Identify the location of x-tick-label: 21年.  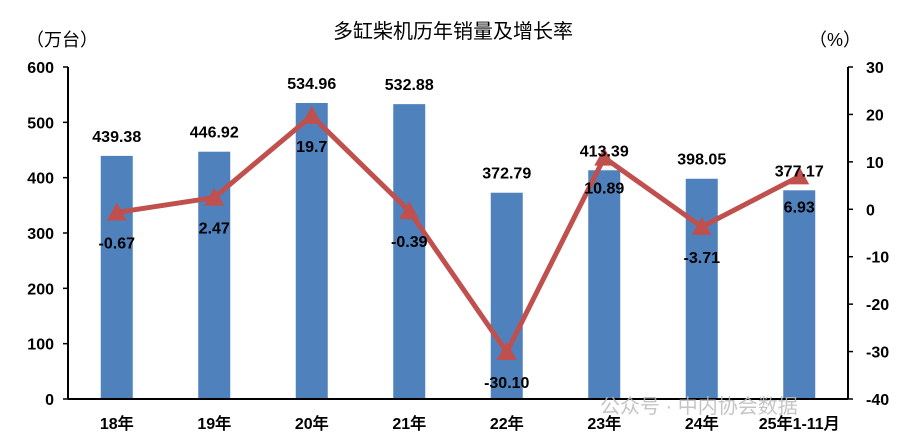
(409, 423).